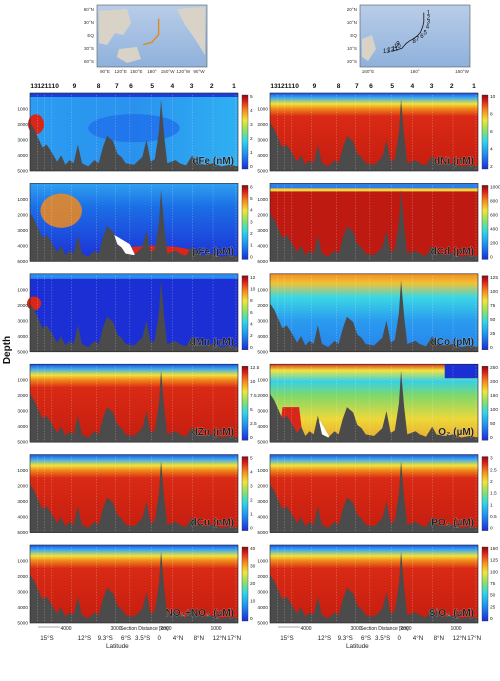  Describe the element at coordinates (493, 424) in the screenshot. I see `colorbar-tick-label: 50` at that location.